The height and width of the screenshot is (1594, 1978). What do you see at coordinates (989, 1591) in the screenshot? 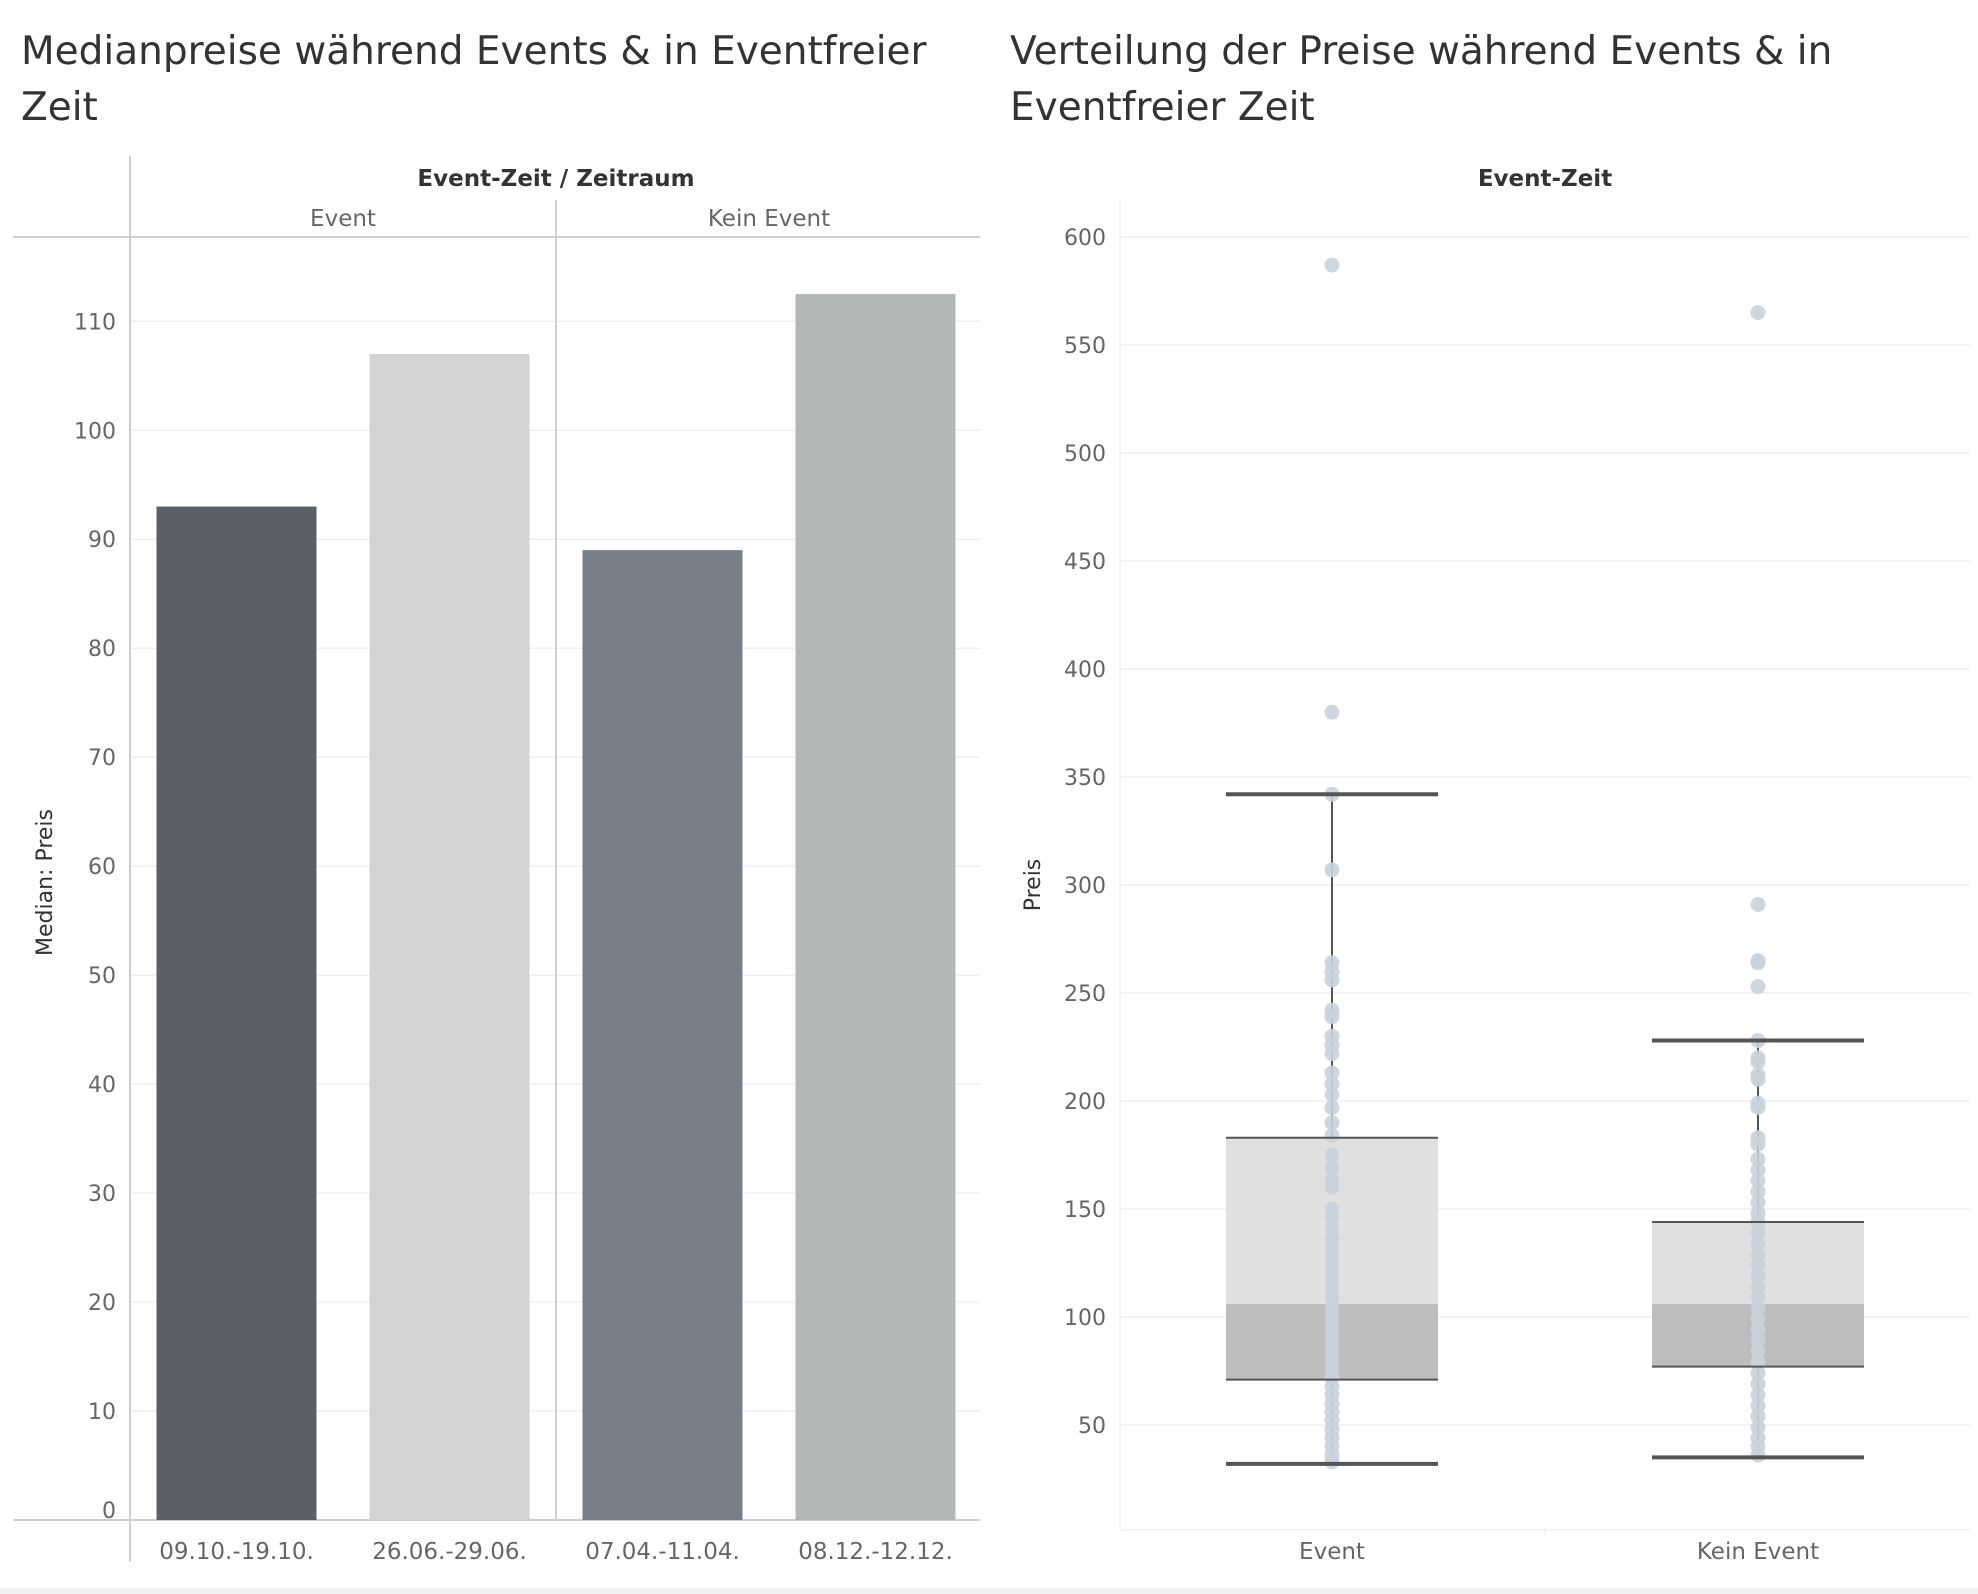
I see `bottom-scroll-band` at bounding box center [989, 1591].